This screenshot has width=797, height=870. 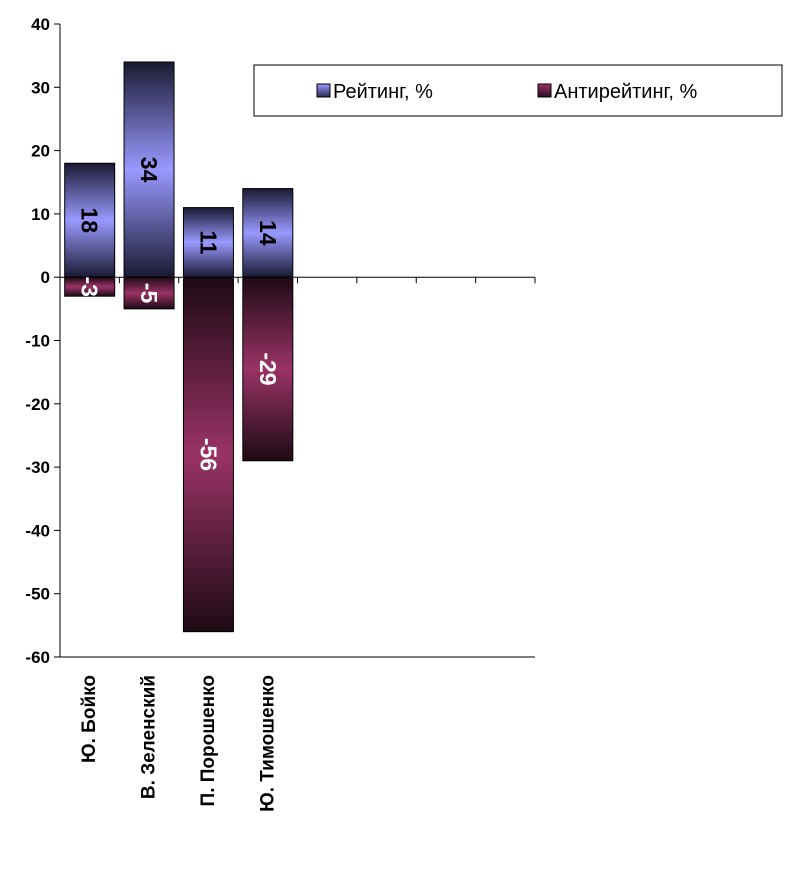 I want to click on legend-box, so click(x=518, y=90).